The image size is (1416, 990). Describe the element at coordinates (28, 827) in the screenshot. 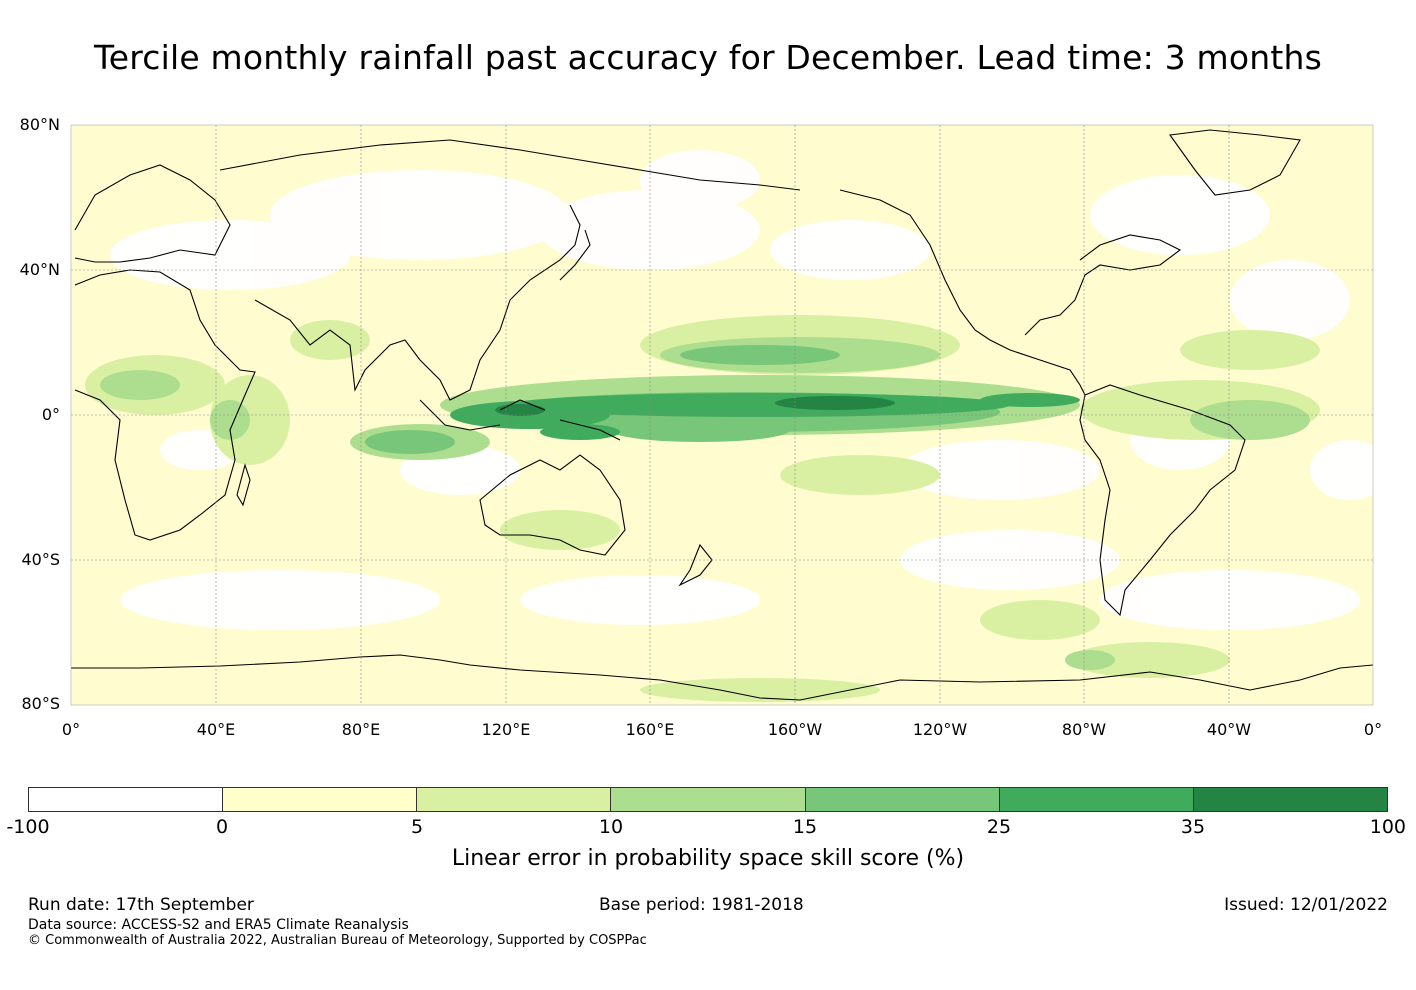

I see `colorbar-tick: -100` at that location.